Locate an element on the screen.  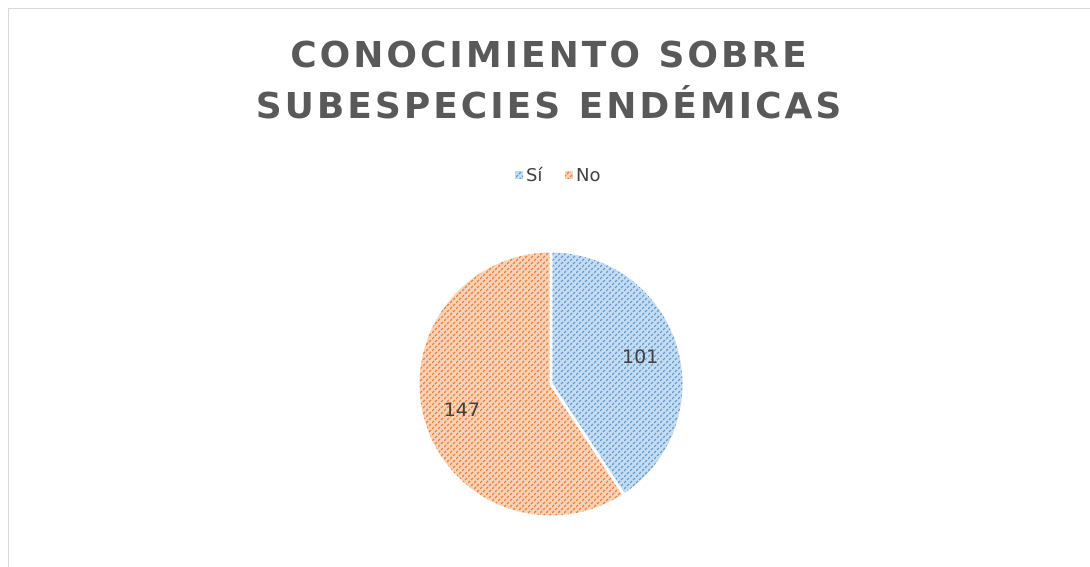
chart-title: CONOCIMIENTO SOBRE SUBESPECIES ENDÉMICAS is located at coordinates (550, 81).